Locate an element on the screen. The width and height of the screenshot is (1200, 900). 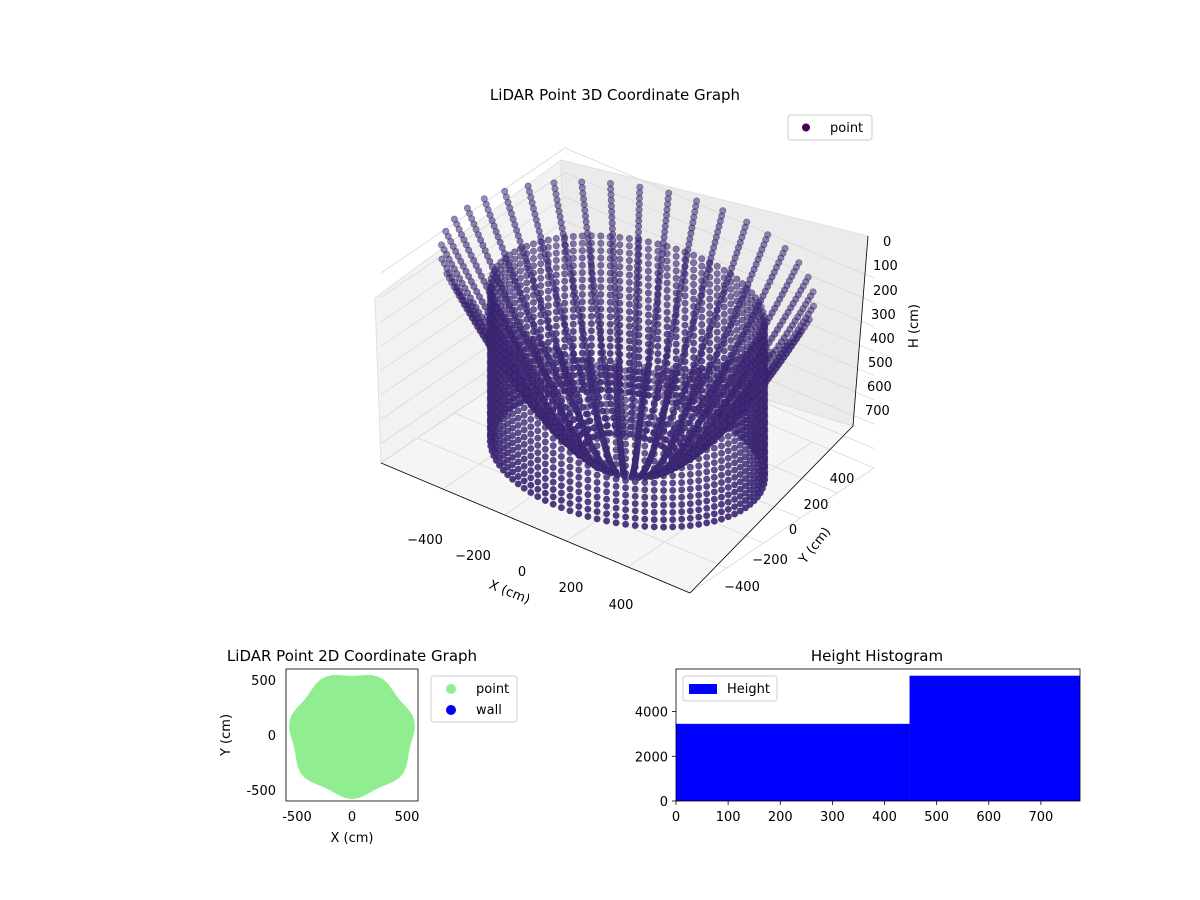
legend-hist: Height is located at coordinates (730, 688).